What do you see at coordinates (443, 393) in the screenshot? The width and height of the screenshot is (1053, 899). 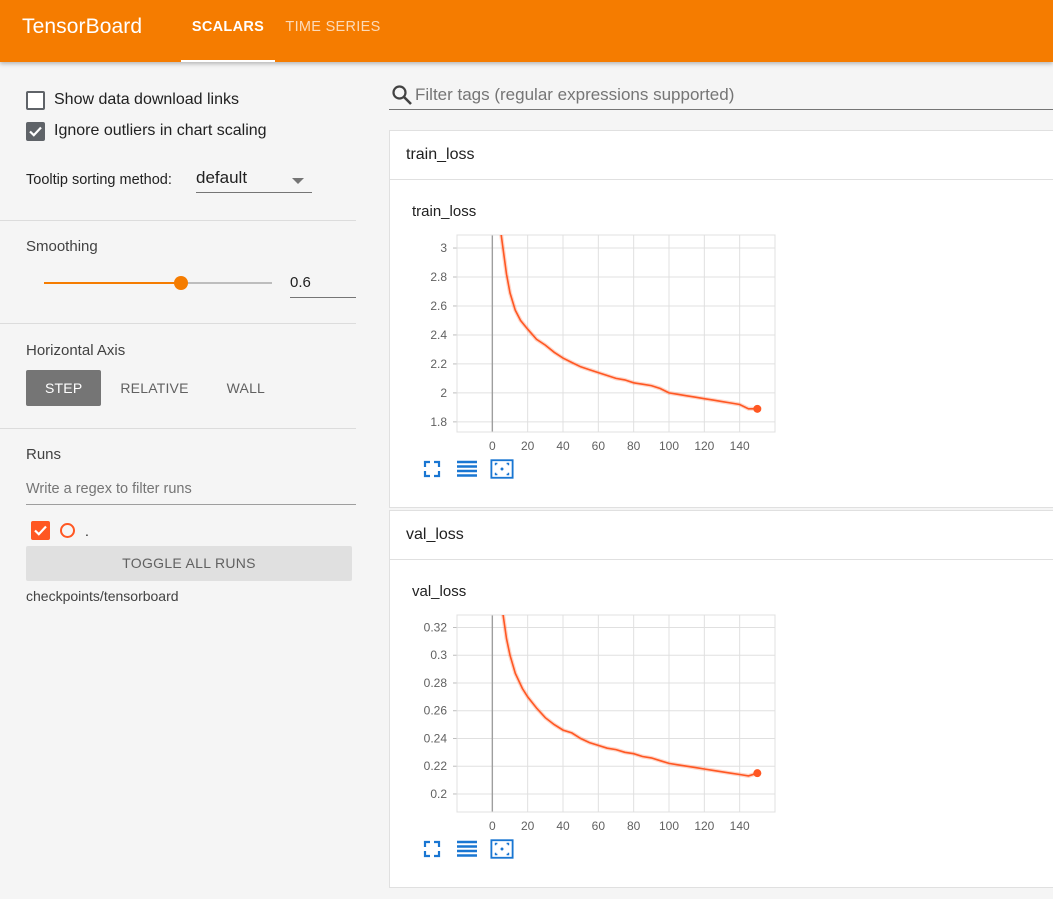 I see `y-tick-label: 2` at bounding box center [443, 393].